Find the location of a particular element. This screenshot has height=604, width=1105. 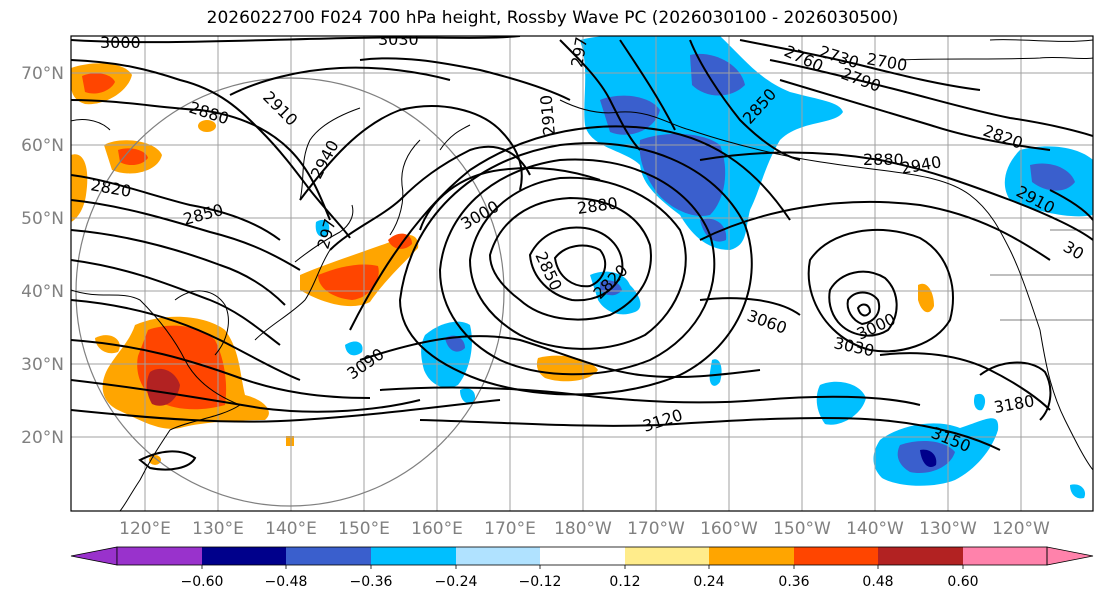

colorbar-tick-label: −0.12 is located at coordinates (540, 582).